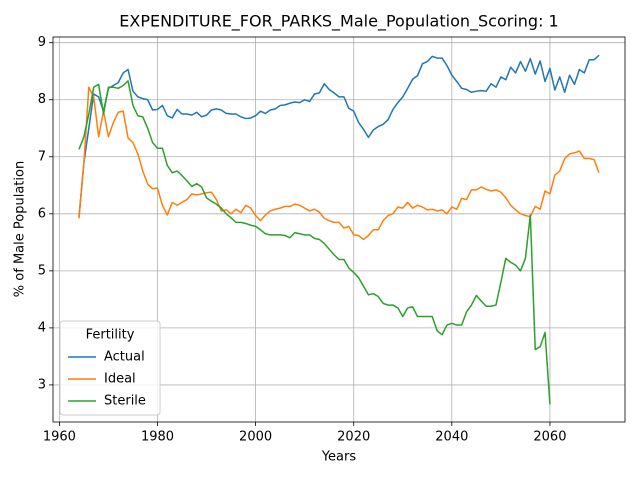 The image size is (640, 480). What do you see at coordinates (451, 437) in the screenshot?
I see `x-tick-label: 2040` at bounding box center [451, 437].